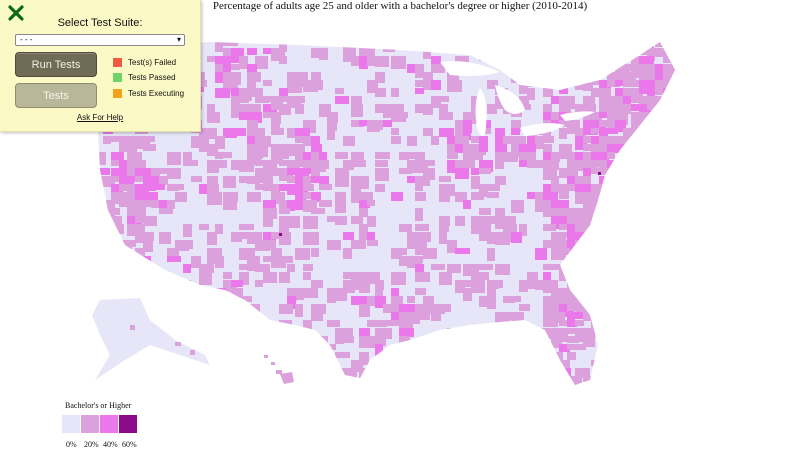  What do you see at coordinates (16, 13) in the screenshot?
I see `close-x-icon` at bounding box center [16, 13].